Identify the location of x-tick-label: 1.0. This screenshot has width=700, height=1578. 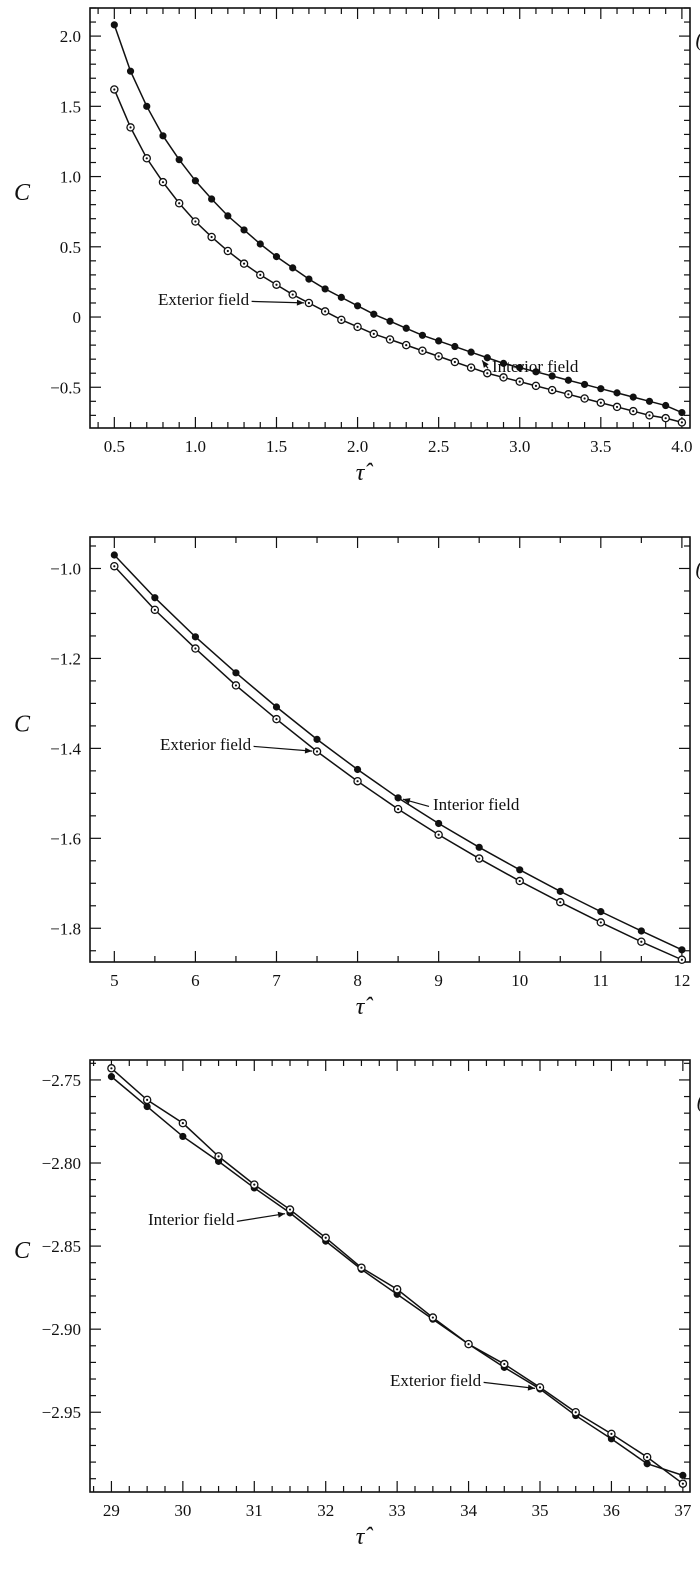
(195, 446).